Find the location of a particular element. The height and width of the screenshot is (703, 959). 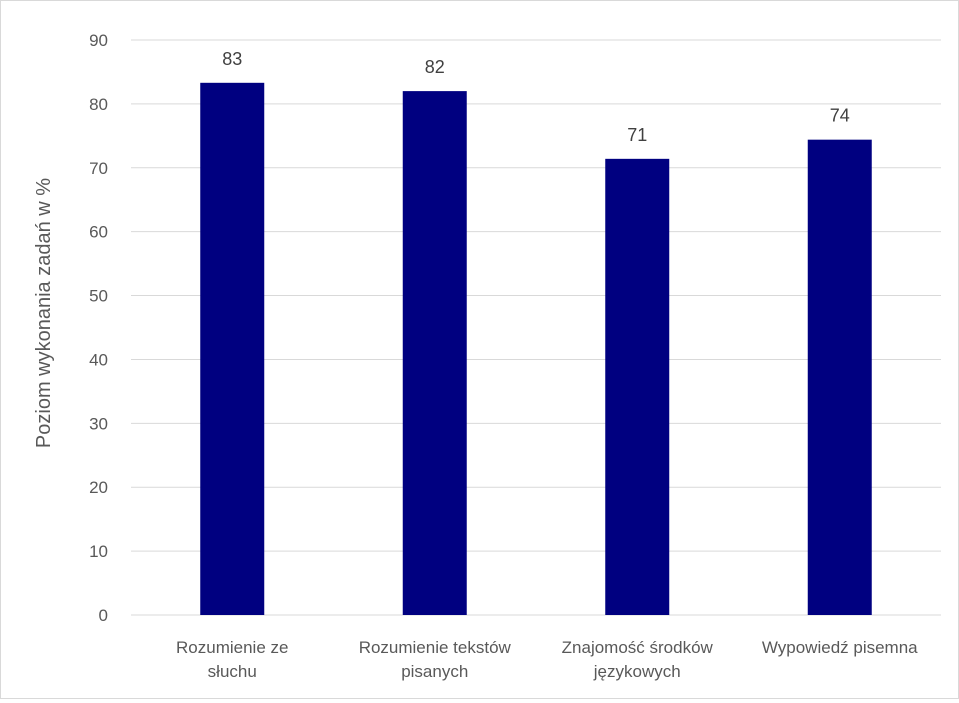

y-tick-label: 50 is located at coordinates (98, 296).